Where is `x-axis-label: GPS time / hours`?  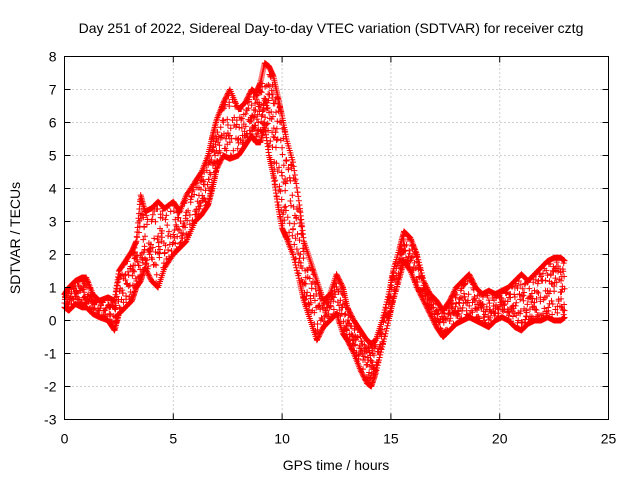 x-axis-label: GPS time / hours is located at coordinates (336, 465).